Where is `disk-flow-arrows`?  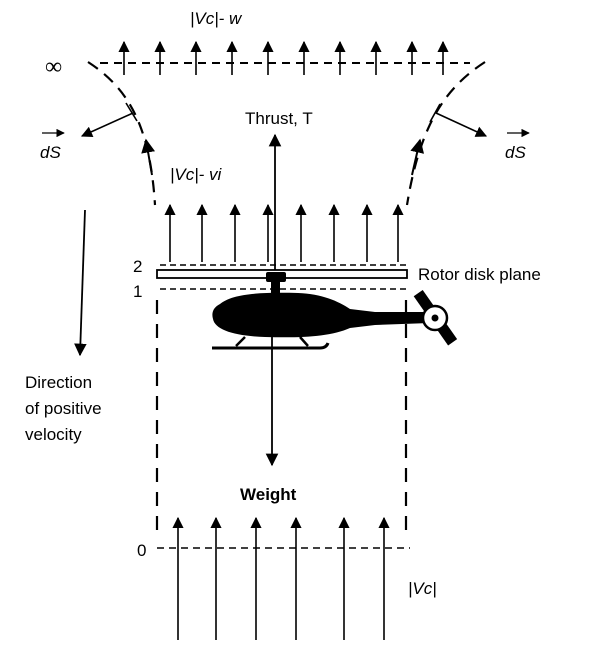 disk-flow-arrows is located at coordinates (284, 232).